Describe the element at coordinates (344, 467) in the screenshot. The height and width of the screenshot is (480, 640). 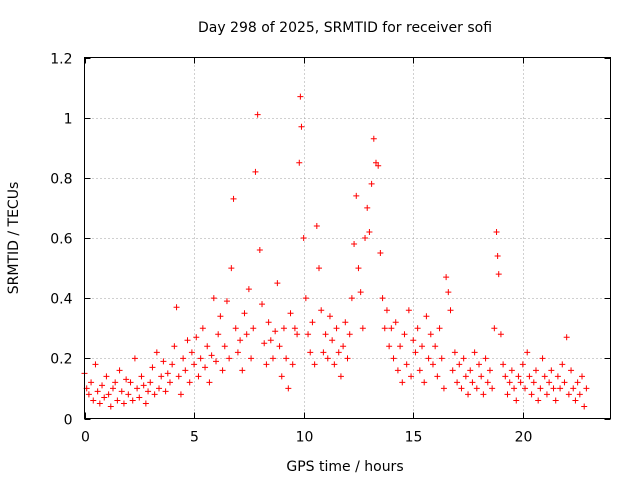
I see `x-axis-label: GPS time / hours` at that location.